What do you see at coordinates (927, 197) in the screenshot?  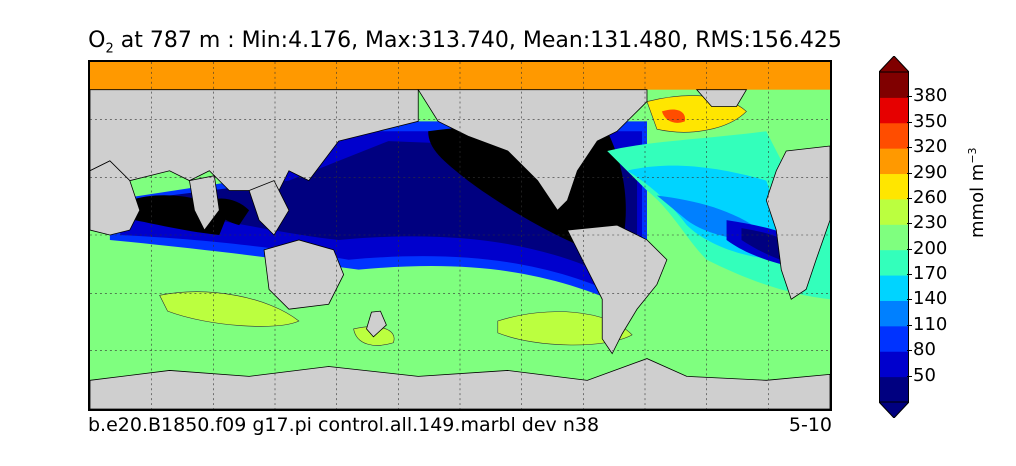 I see `colorbar-tick-label: 260` at bounding box center [927, 197].